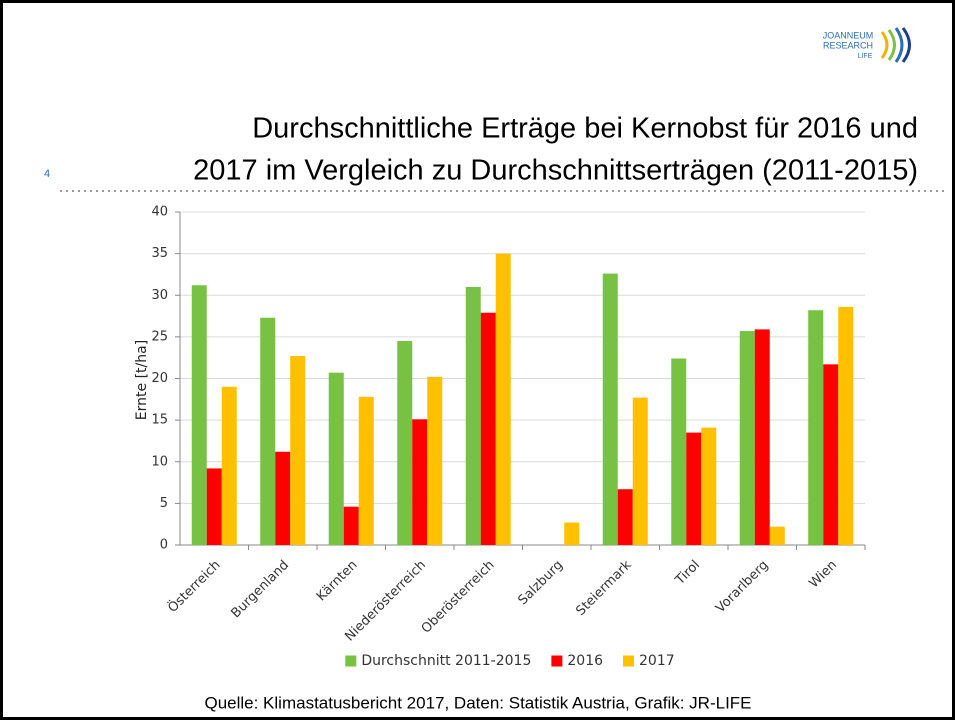 This screenshot has width=955, height=720. What do you see at coordinates (159, 336) in the screenshot?
I see `y-tick-label: 25` at bounding box center [159, 336].